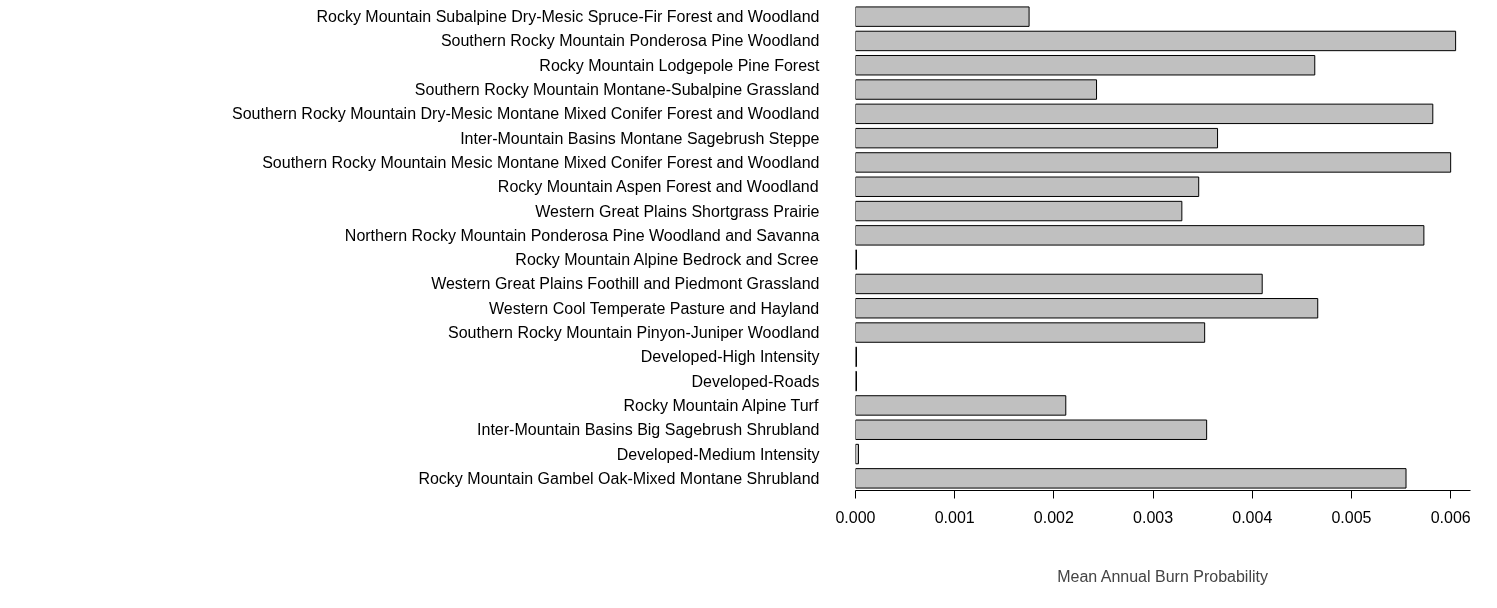 This screenshot has height=608, width=1497. I want to click on x-tick-label: 0.006, so click(1450, 517).